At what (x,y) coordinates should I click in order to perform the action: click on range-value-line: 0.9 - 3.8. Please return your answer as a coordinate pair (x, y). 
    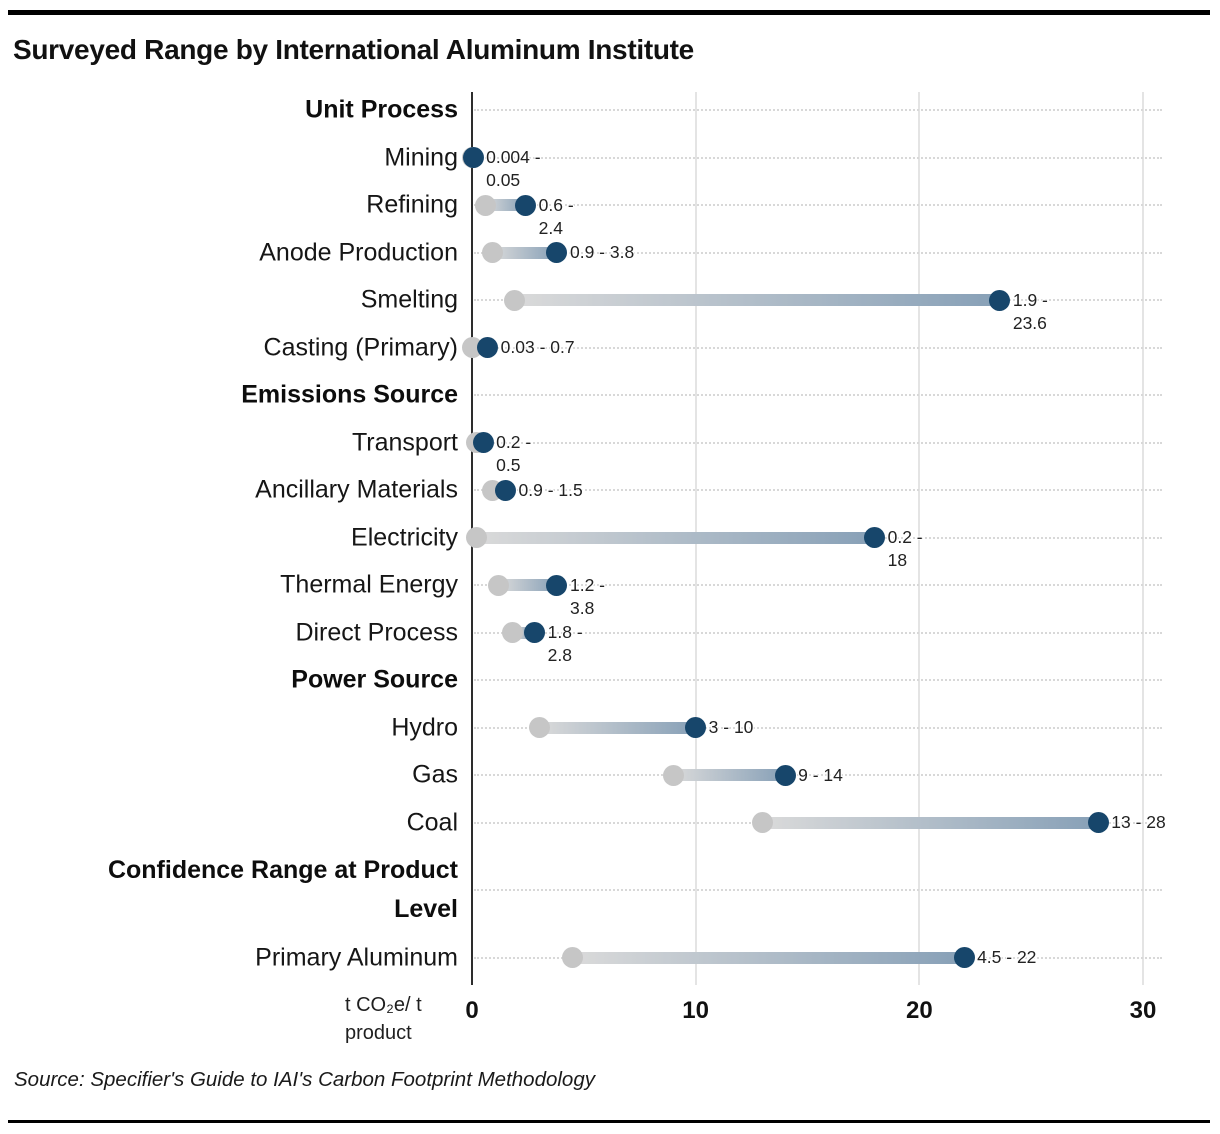
    Looking at the image, I should click on (602, 252).